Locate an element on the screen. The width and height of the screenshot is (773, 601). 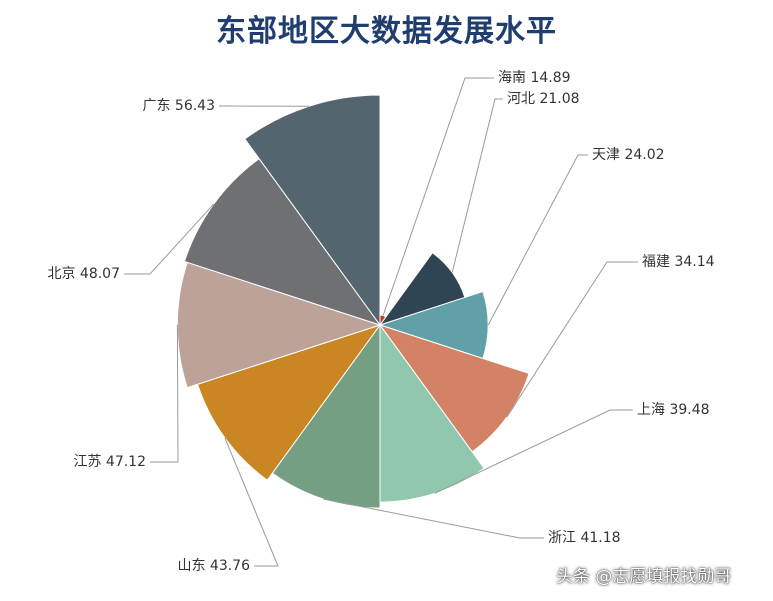
slice-广东 is located at coordinates (312, 210).